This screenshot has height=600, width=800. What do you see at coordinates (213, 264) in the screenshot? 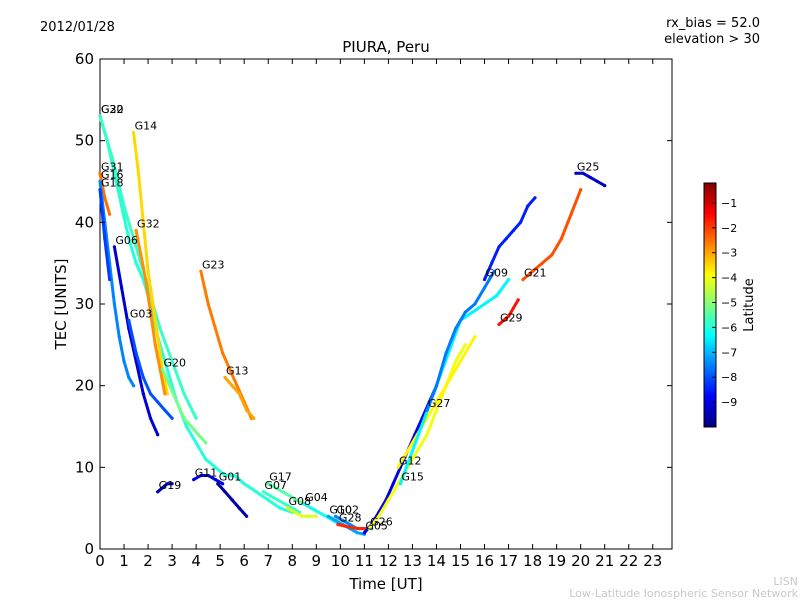
I see `series-label-g23: G23` at bounding box center [213, 264].